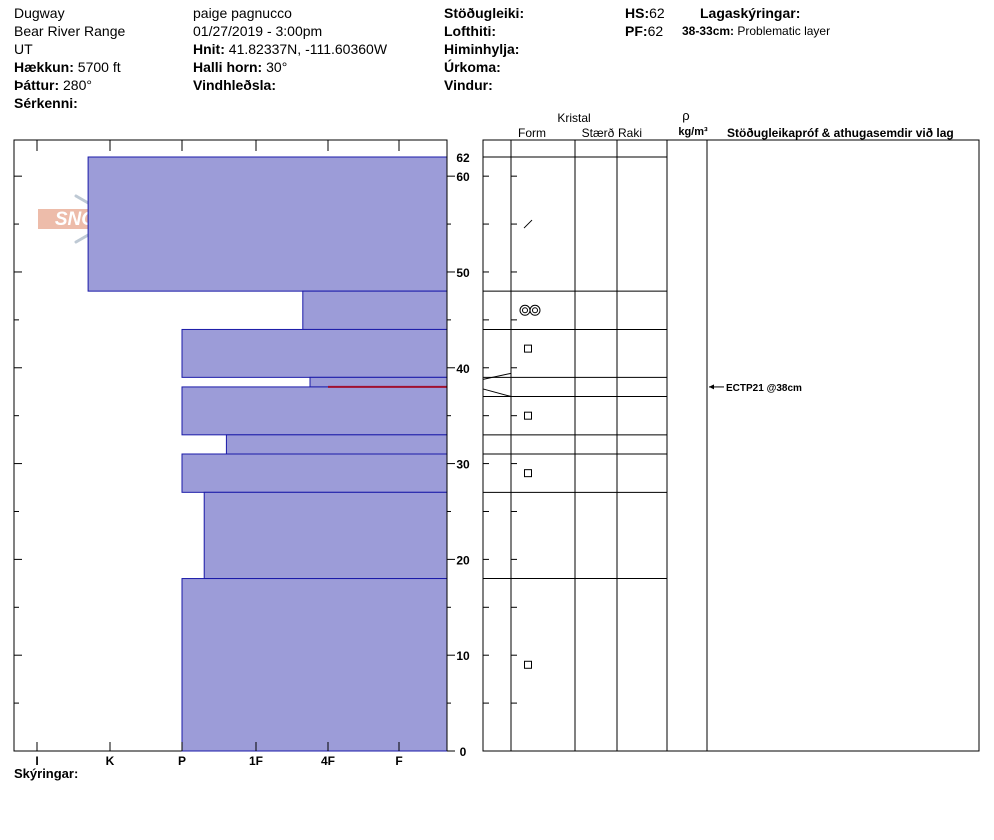 Image resolution: width=994 pixels, height=840 pixels. Describe the element at coordinates (37, 85) in the screenshot. I see `aspect-label: Þáttur:` at that location.